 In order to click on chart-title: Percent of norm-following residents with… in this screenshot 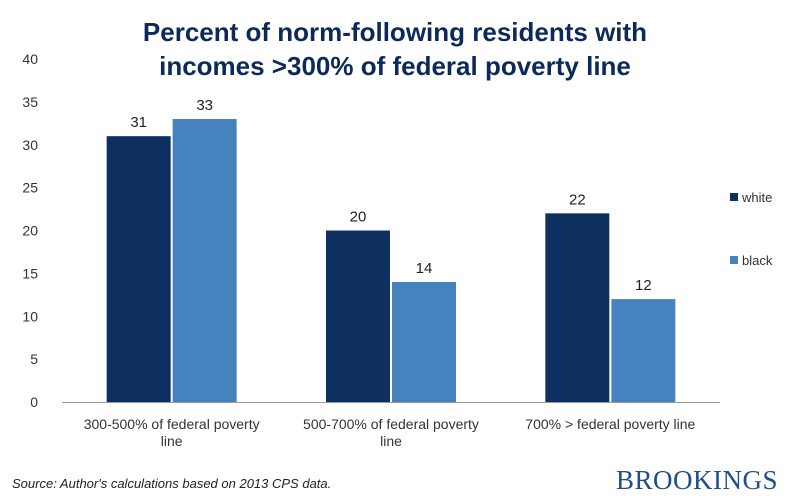, I will do `click(395, 49)`.